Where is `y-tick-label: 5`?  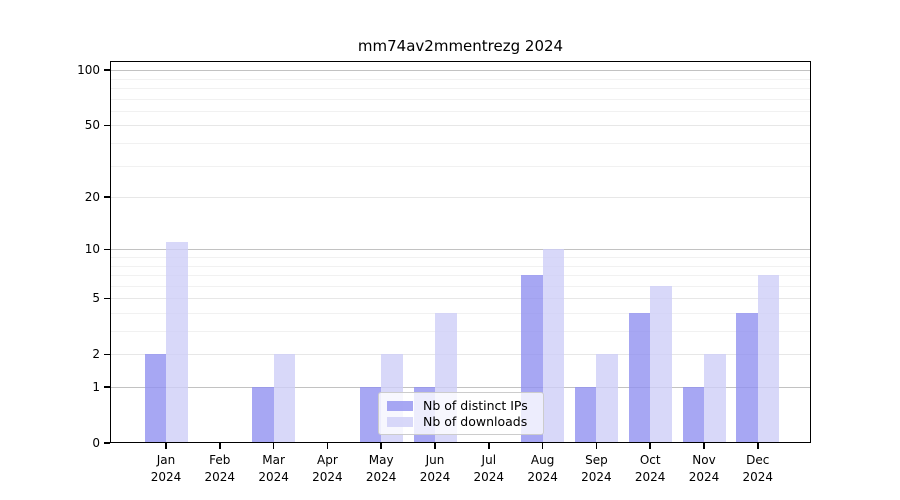
y-tick-label: 5 is located at coordinates (96, 298).